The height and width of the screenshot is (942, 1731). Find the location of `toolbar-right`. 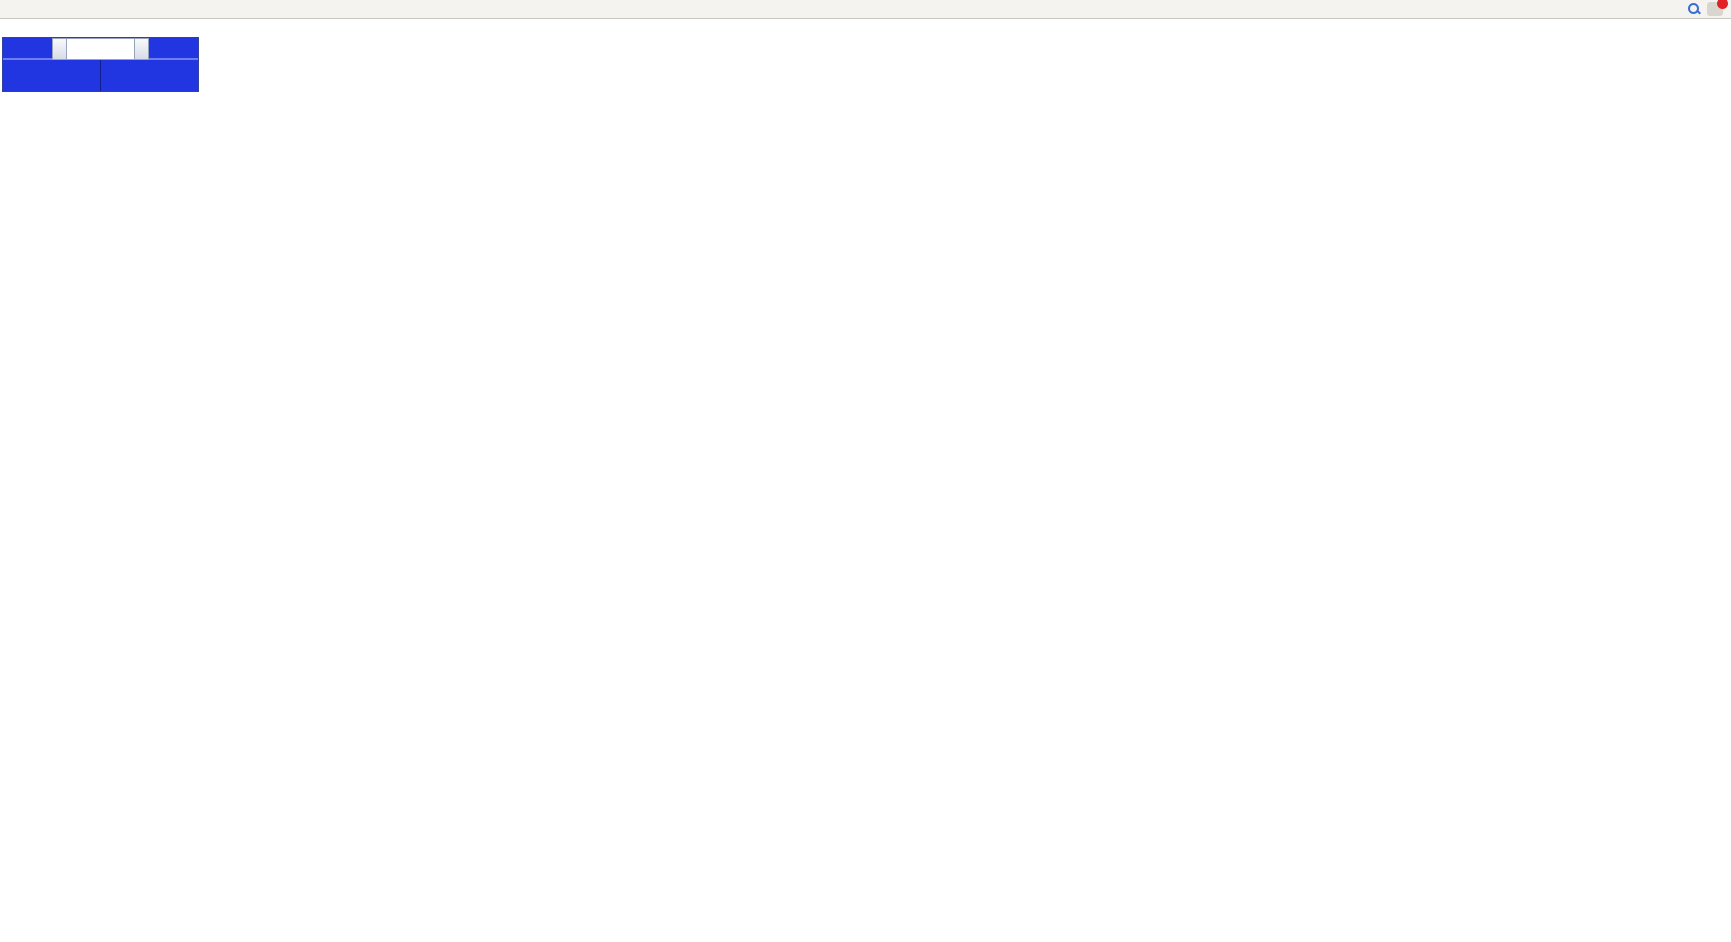

toolbar-right is located at coordinates (1708, 8).